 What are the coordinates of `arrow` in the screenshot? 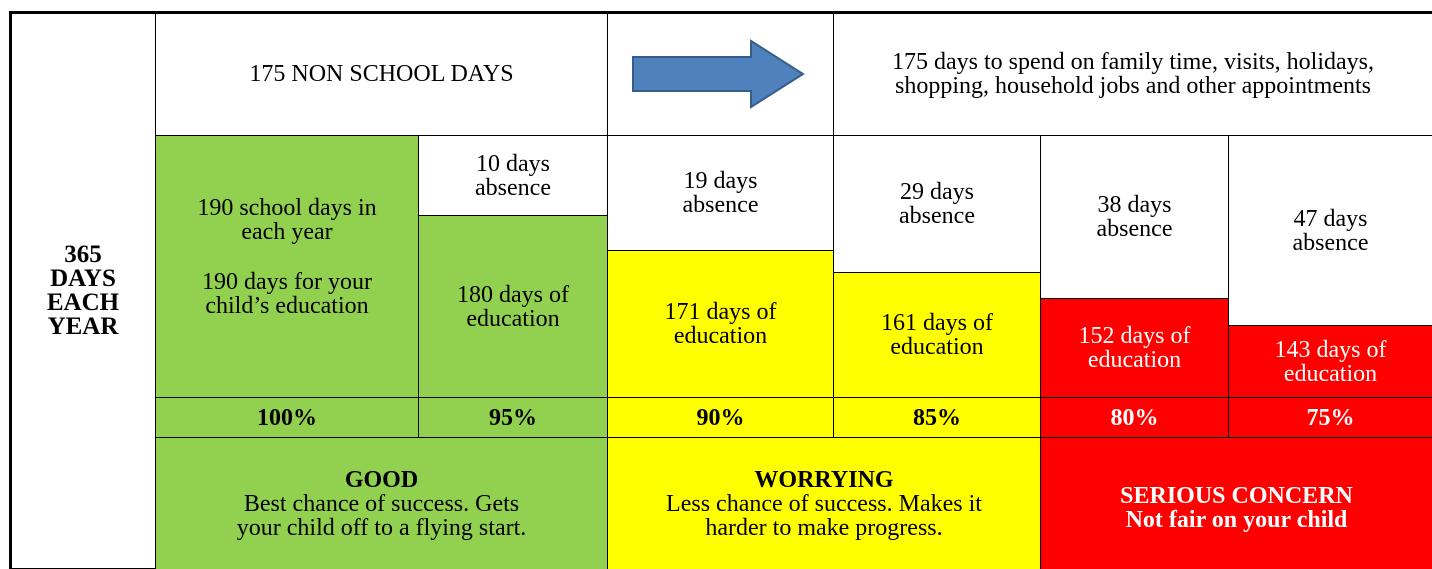 It's located at (718, 74).